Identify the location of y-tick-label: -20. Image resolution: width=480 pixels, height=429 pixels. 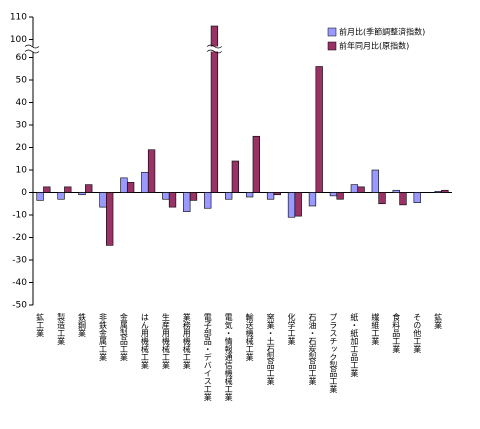
(19, 238).